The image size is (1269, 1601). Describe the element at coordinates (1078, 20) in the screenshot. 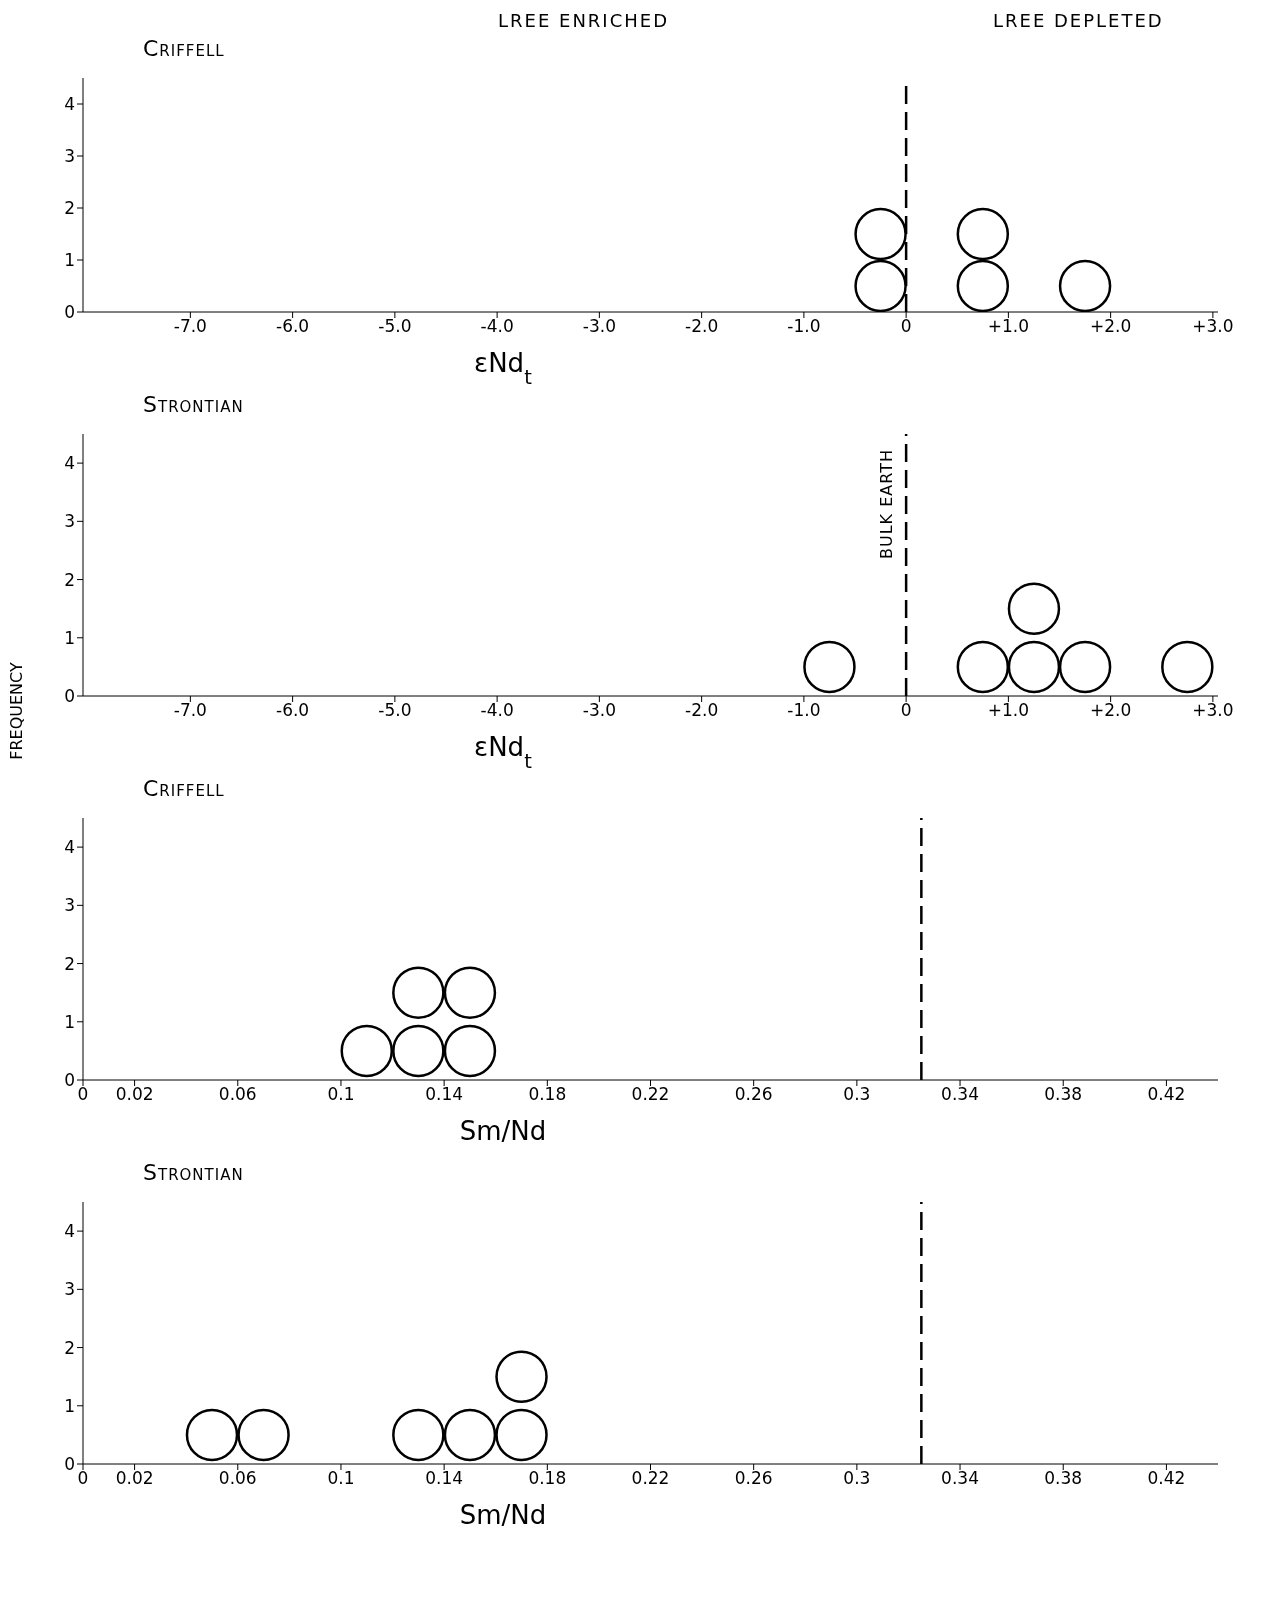

I see `text: LREE DEPLETED` at that location.